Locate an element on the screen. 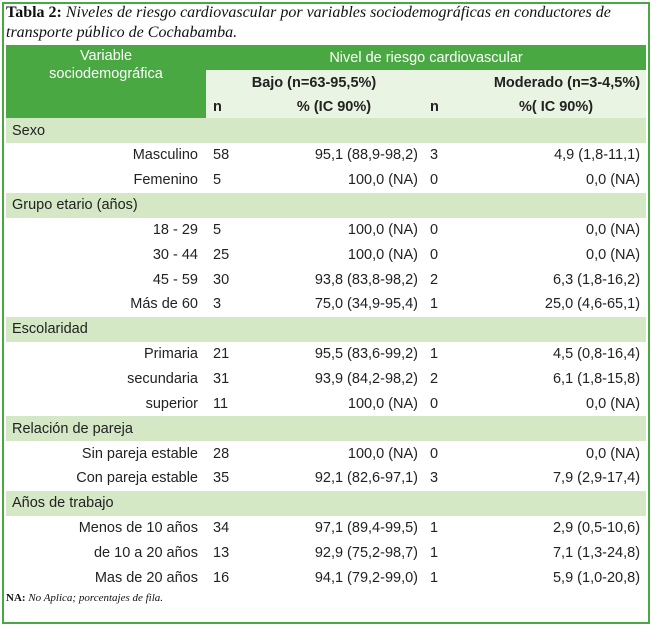 This screenshot has height=630, width=656. bajo-n-cell: 58 is located at coordinates (221, 155).